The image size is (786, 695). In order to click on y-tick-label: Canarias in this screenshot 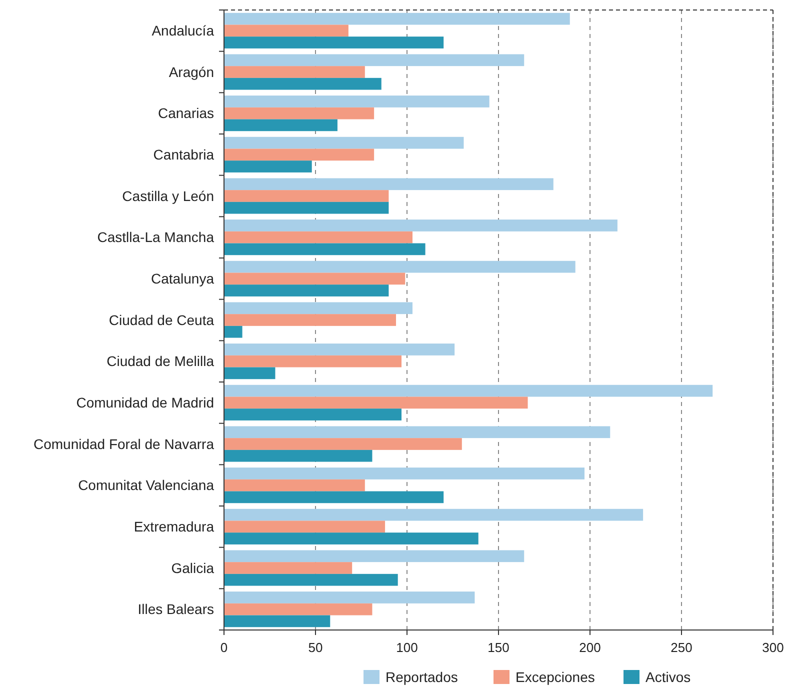, I will do `click(186, 113)`.